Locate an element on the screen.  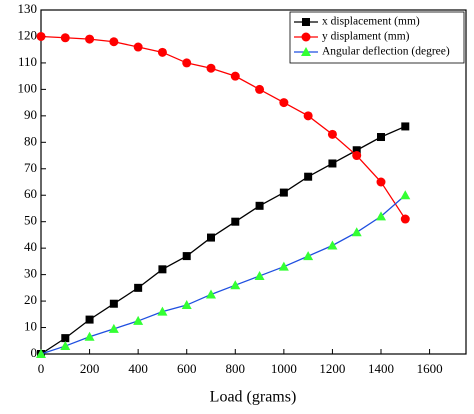
y-tick-label: 90 is located at coordinates (30, 114).